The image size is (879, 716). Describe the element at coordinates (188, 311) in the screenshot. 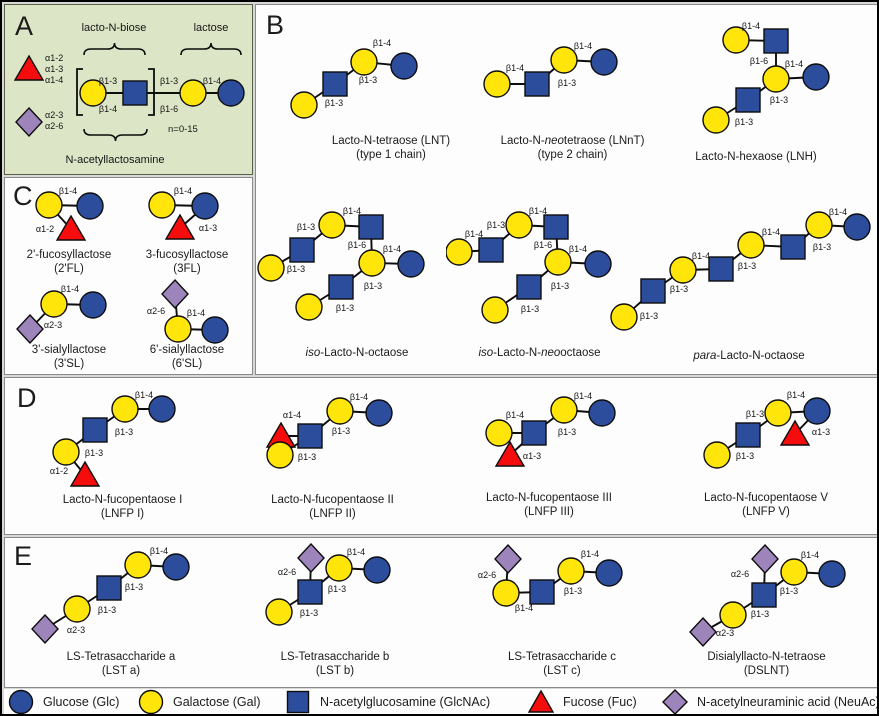

I see `6sl-diagram: α2-6 β1-4` at that location.